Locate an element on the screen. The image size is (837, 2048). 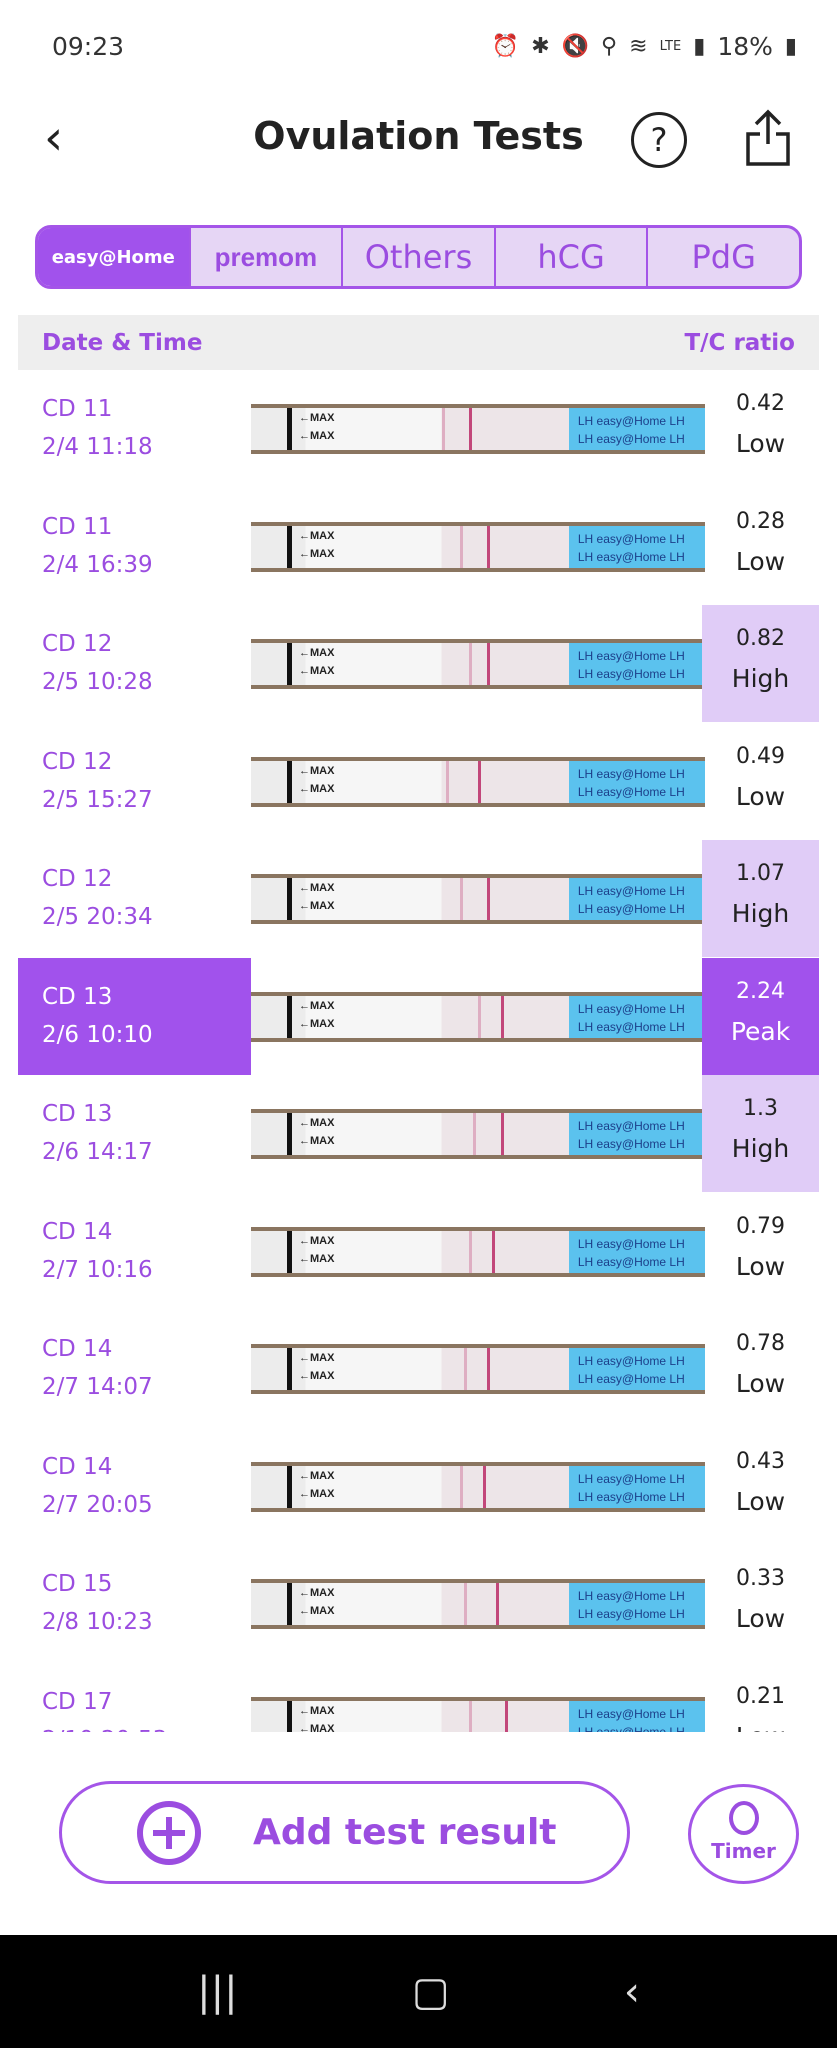
tab-easyhome: easy@Home is located at coordinates (113, 257).